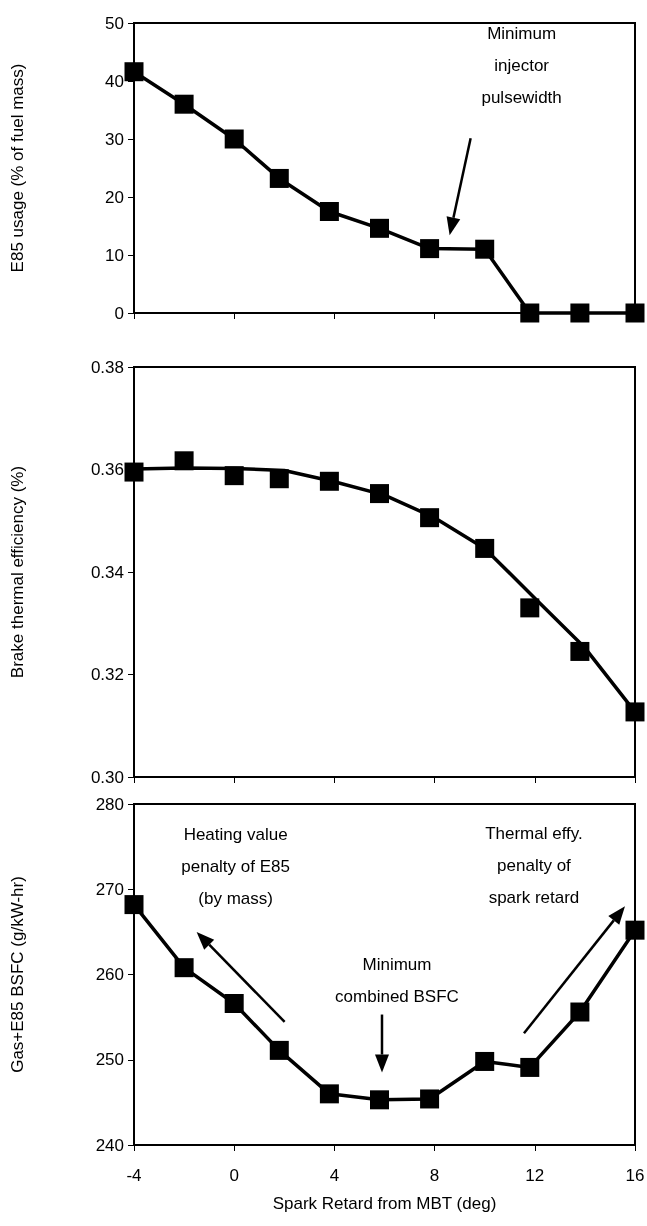 The image size is (647, 1226). Describe the element at coordinates (114, 197) in the screenshot. I see `y-tick-label: 20` at that location.